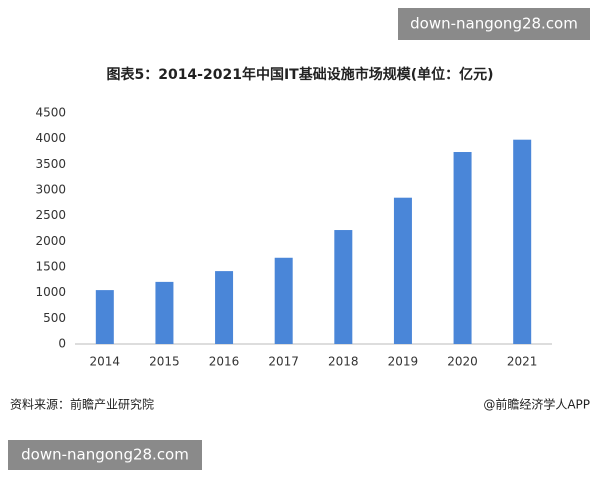  Describe the element at coordinates (164, 362) in the screenshot. I see `x-tick-label: 2015` at that location.